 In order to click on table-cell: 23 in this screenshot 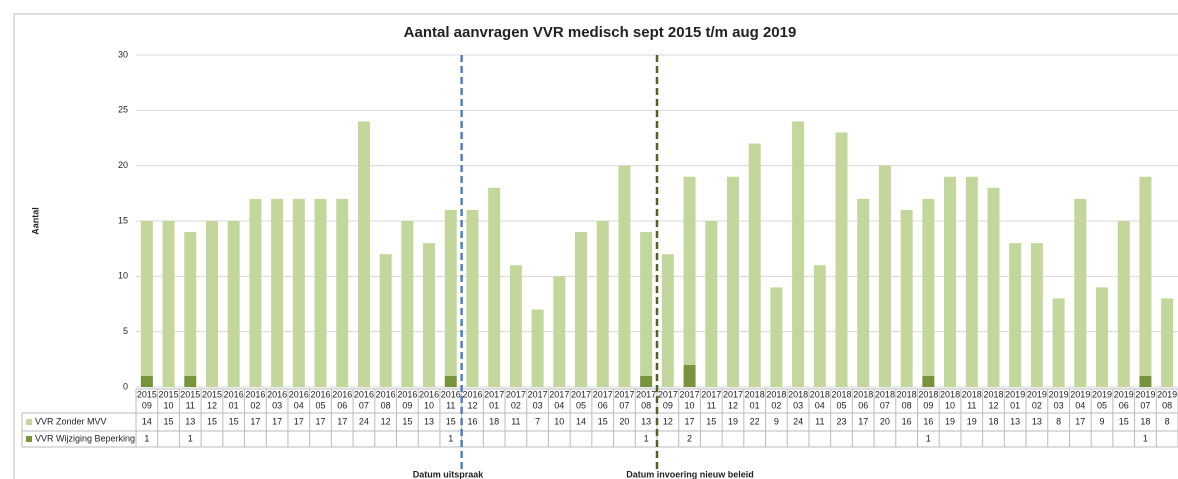, I will do `click(842, 421)`.